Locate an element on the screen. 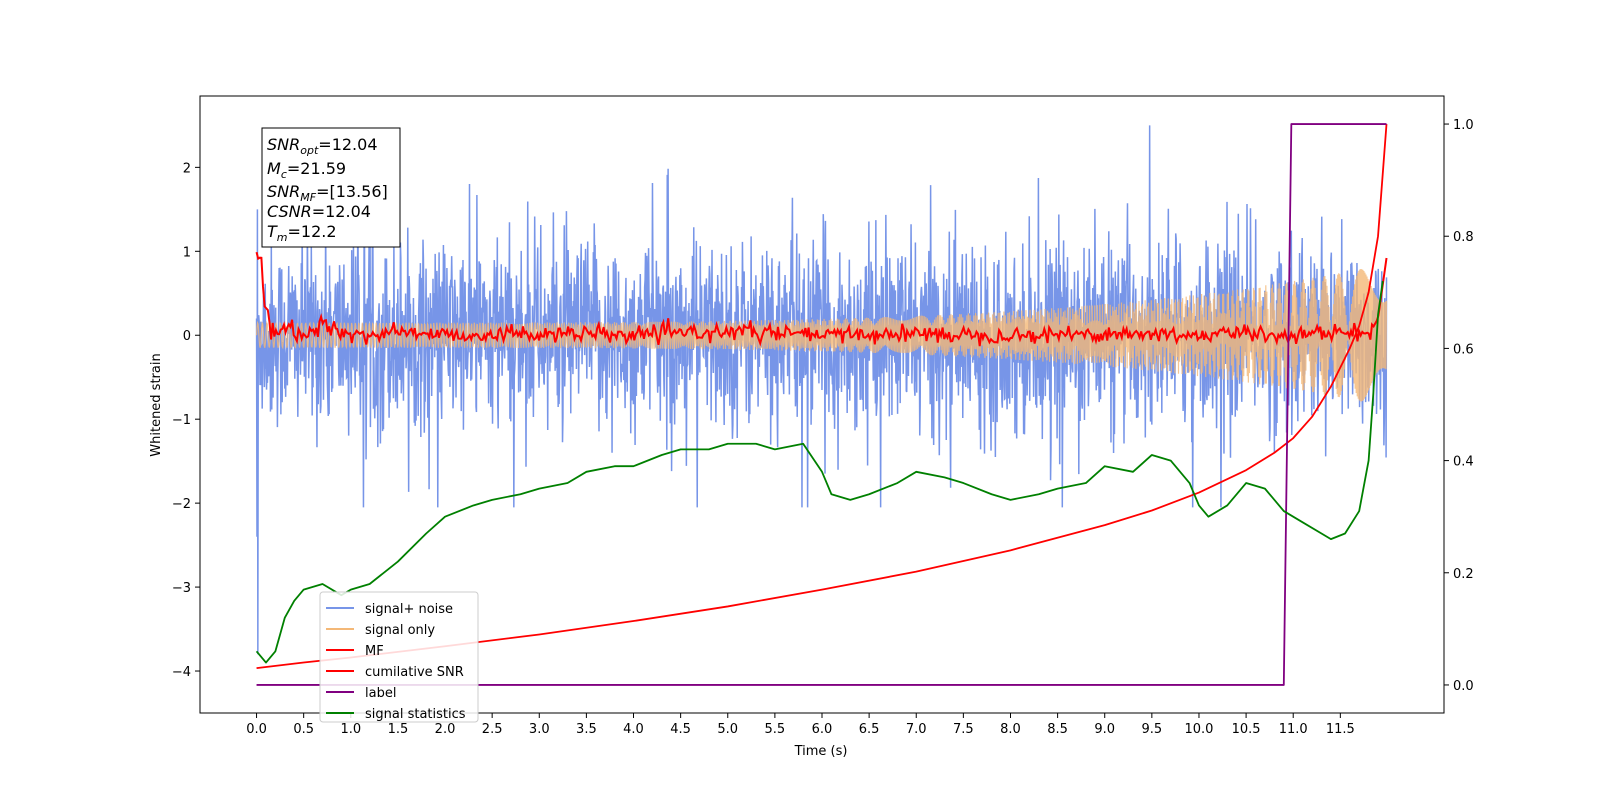  x-tick-label: 5.0 is located at coordinates (727, 729).